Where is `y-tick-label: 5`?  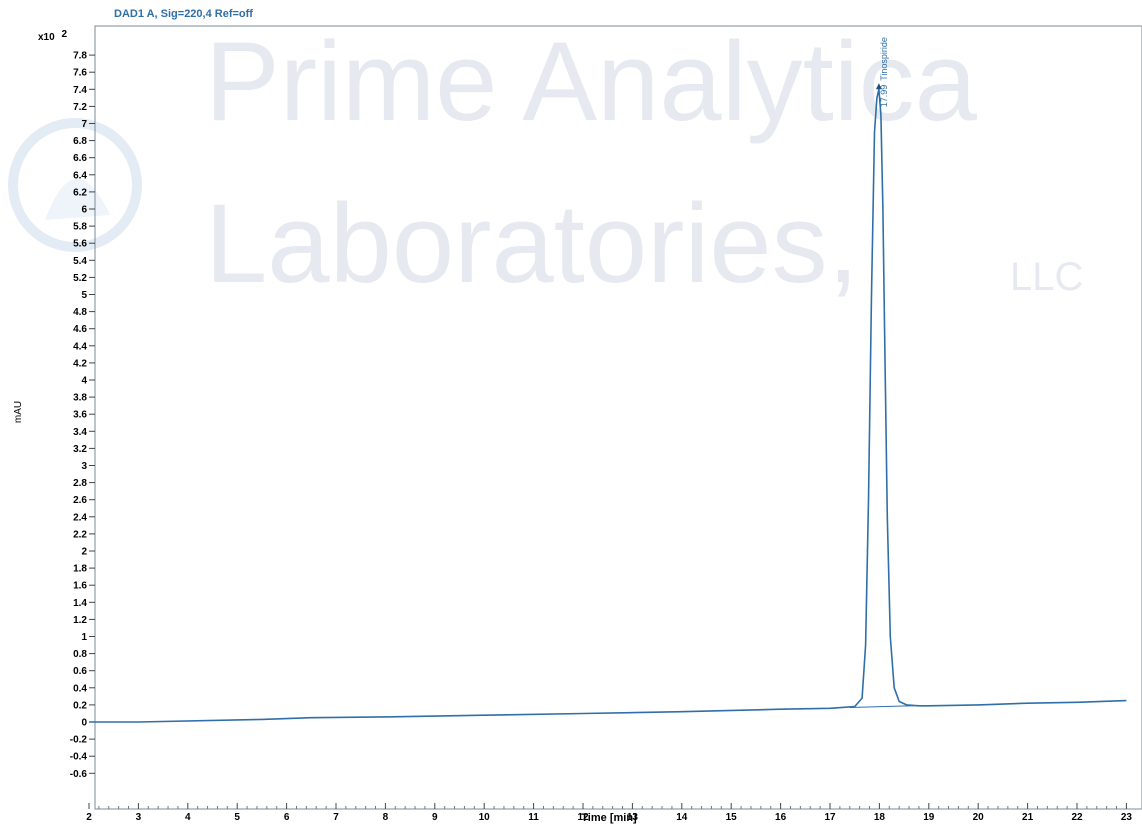 y-tick-label: 5 is located at coordinates (84, 295).